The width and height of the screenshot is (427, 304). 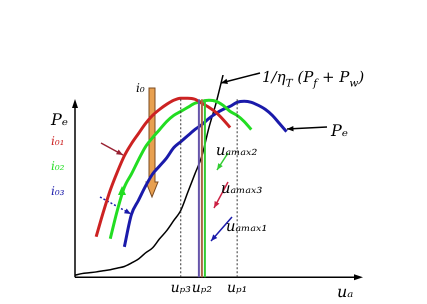 What do you see at coordinates (345, 292) in the screenshot?
I see `x-axis-title: uₐ` at bounding box center [345, 292].